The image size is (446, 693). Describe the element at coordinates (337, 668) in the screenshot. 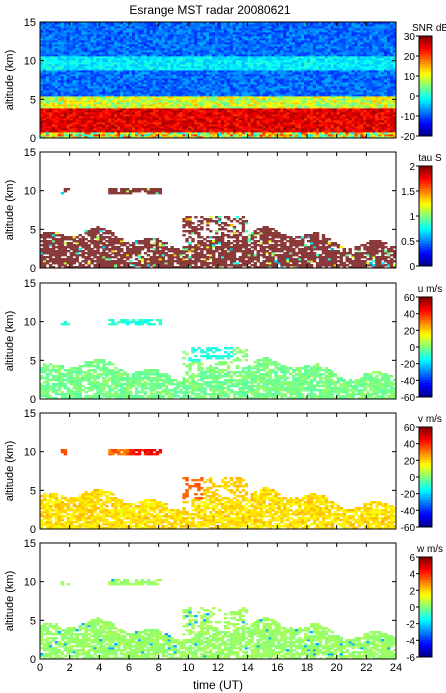

I see `x-tick-label: 20` at that location.